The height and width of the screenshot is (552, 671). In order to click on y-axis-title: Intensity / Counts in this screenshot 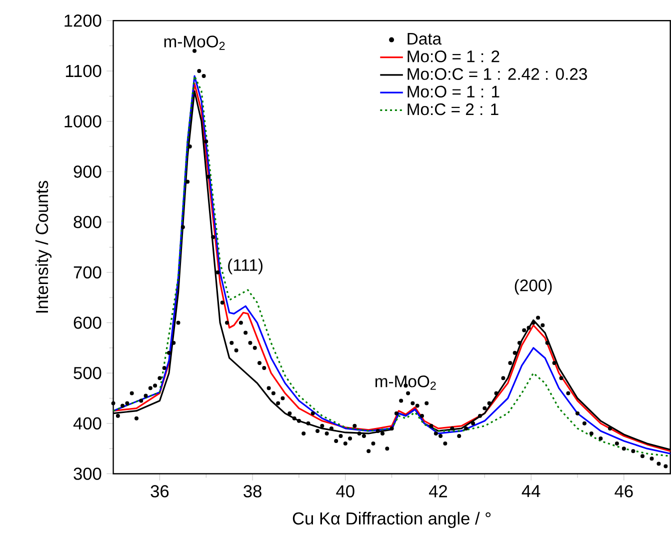, I will do `click(43, 247)`.